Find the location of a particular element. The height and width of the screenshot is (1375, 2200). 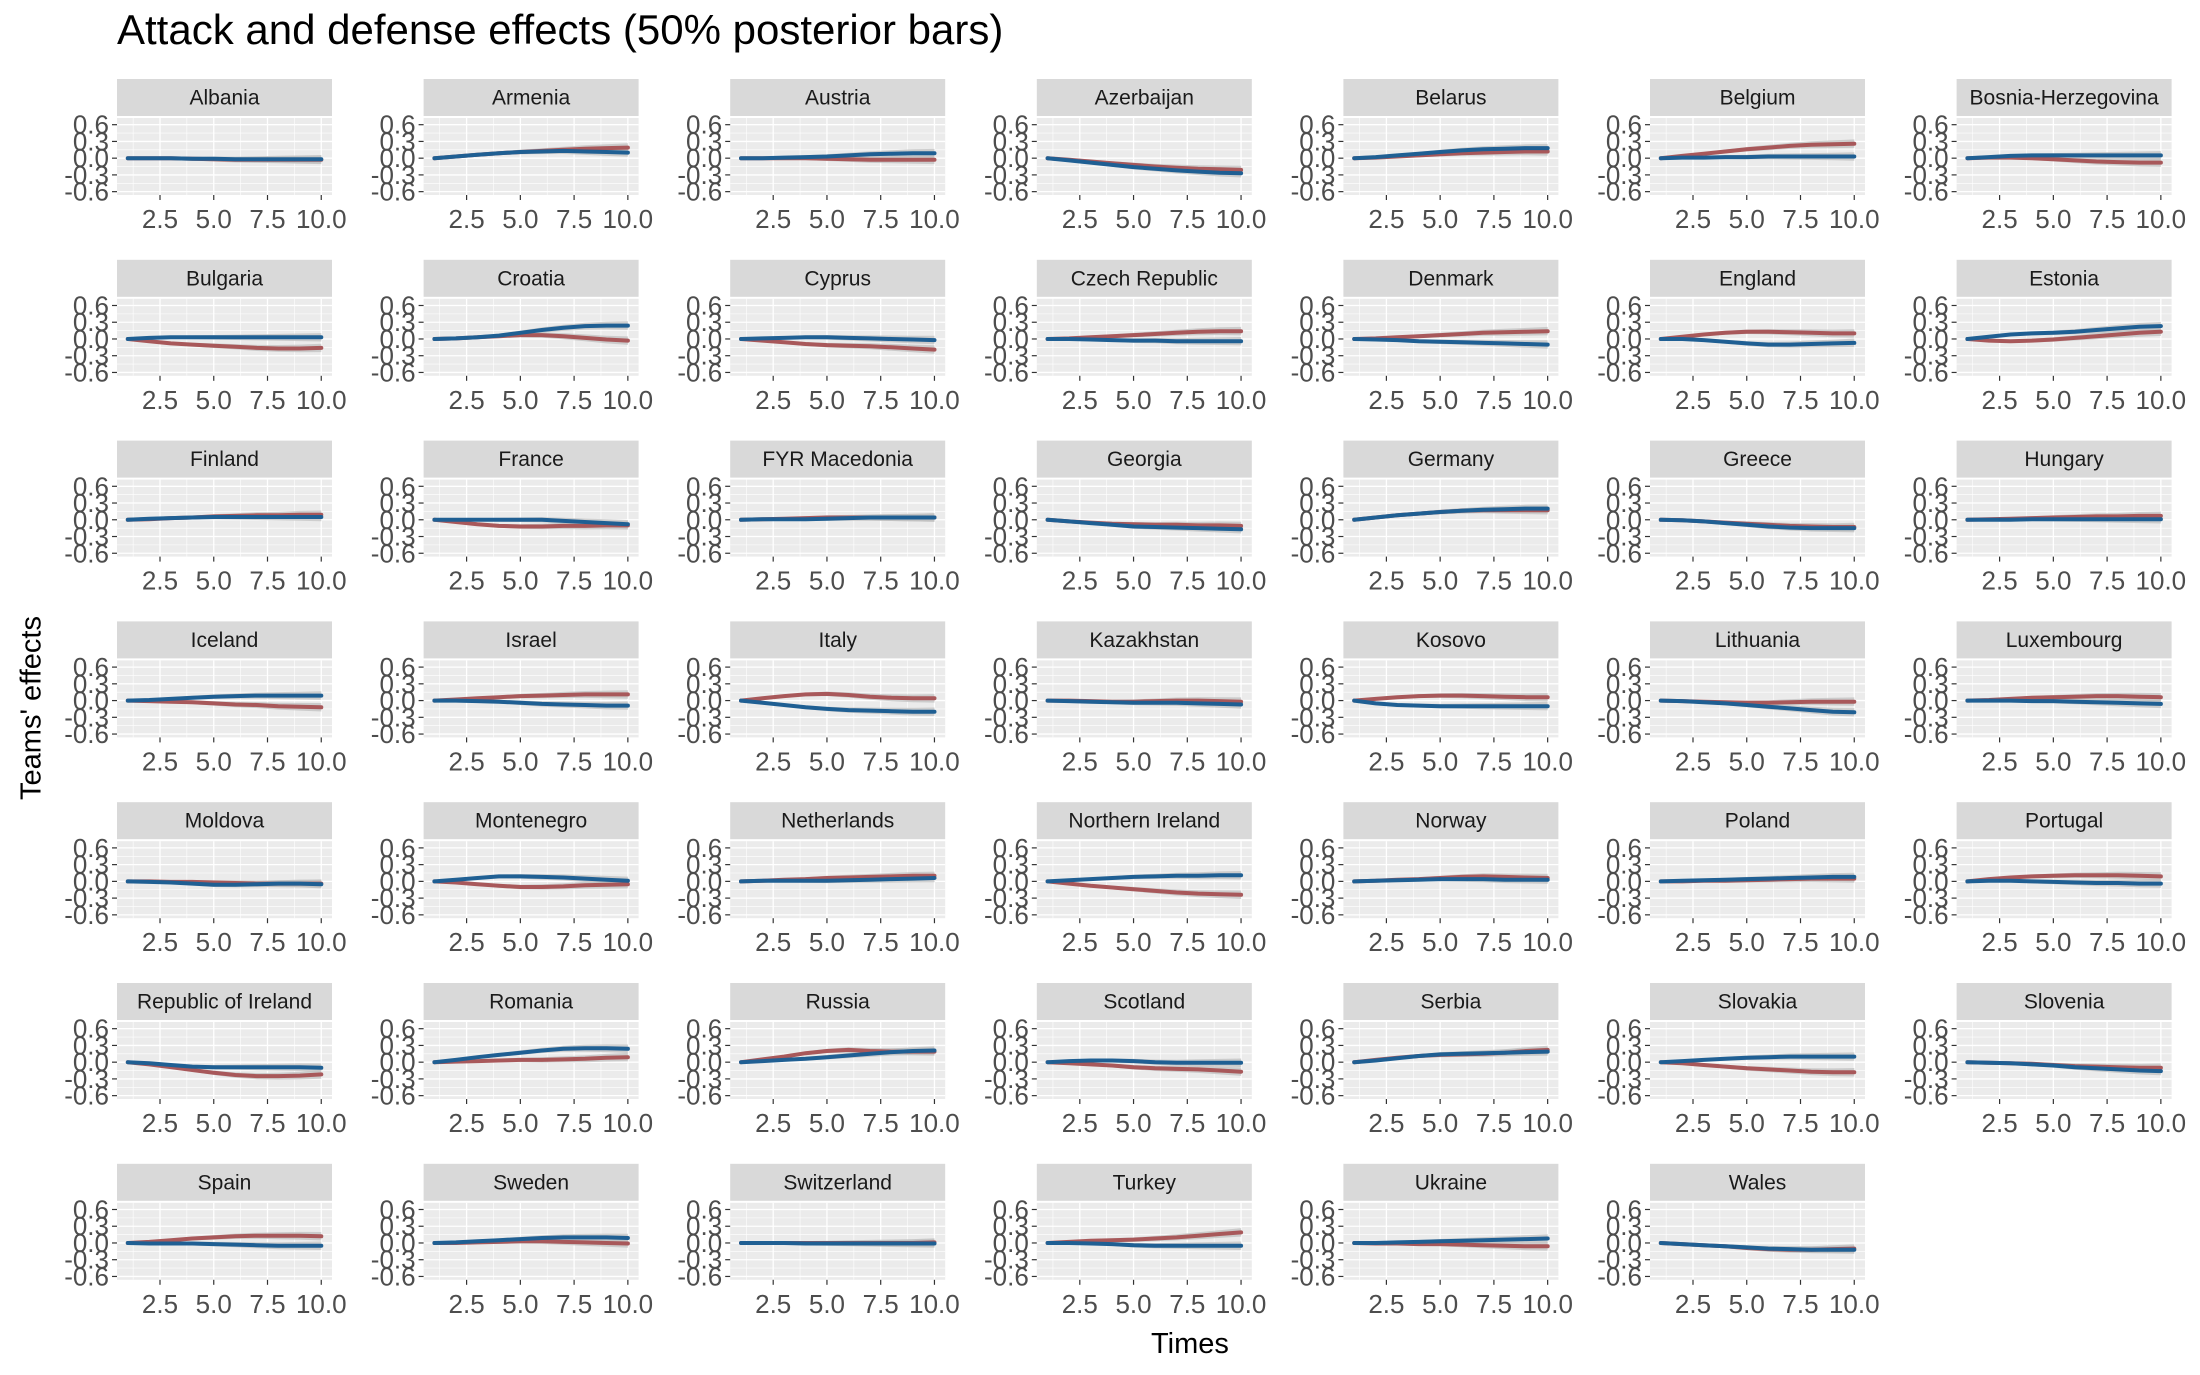

facet-title: Albania is located at coordinates (224, 98).